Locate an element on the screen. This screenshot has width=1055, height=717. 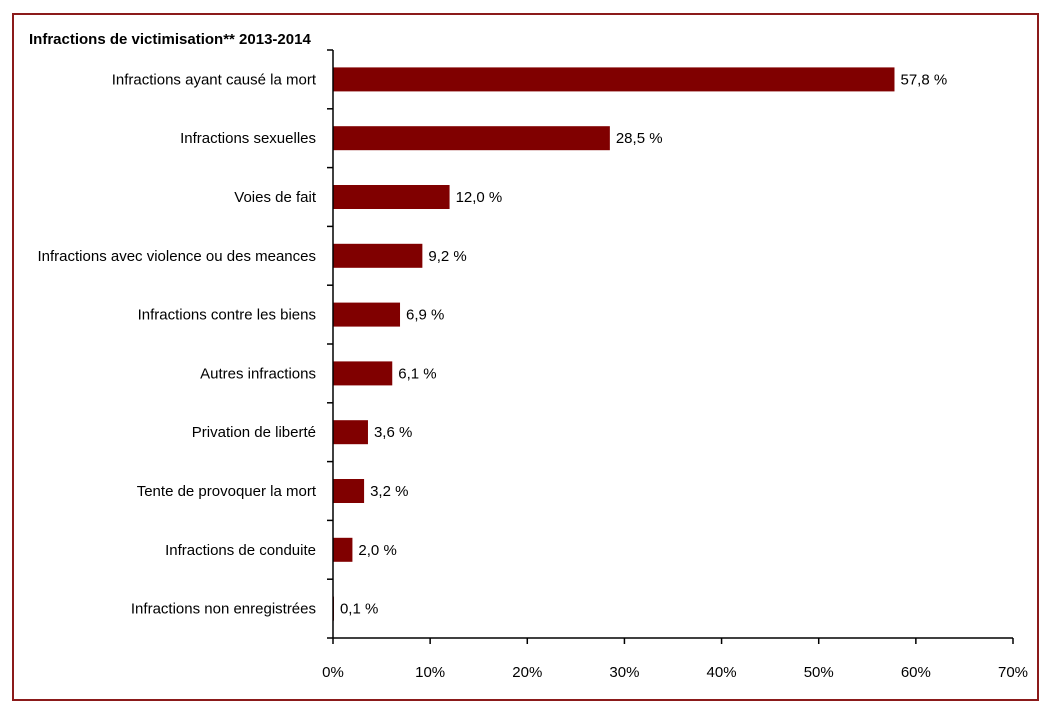
category-label: Infractions ayant causé la mort is located at coordinates (214, 79).